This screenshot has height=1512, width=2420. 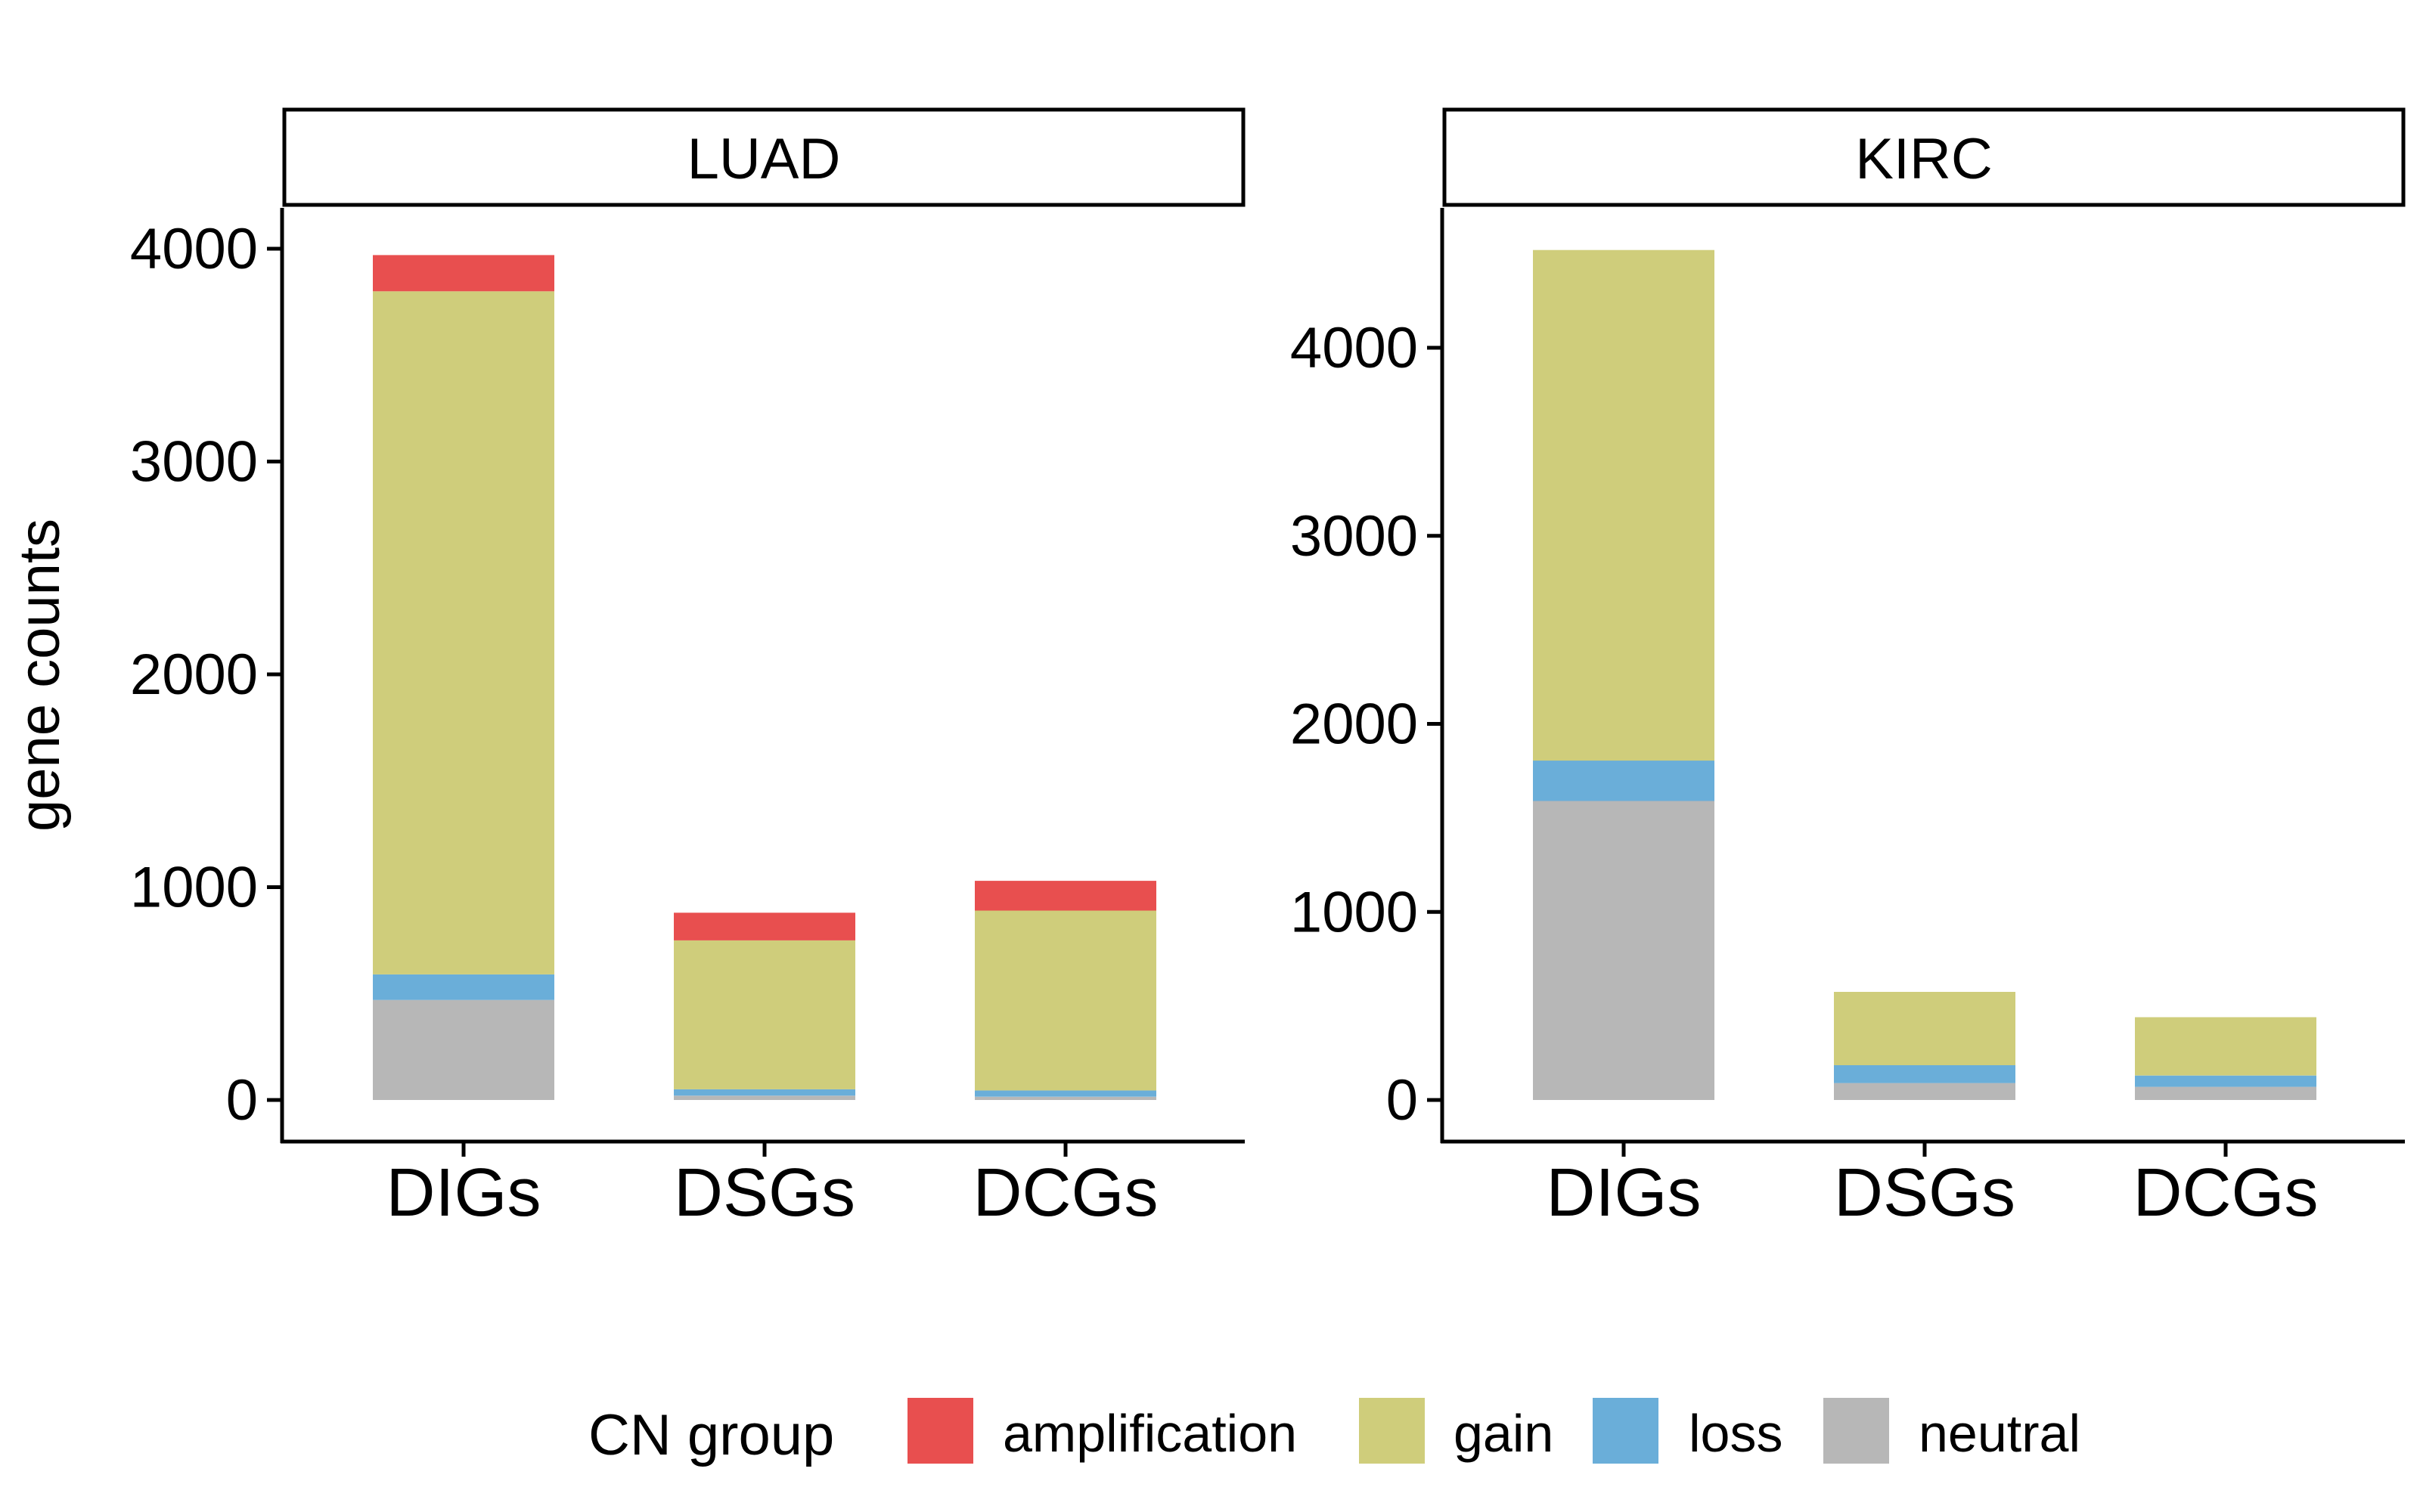 I want to click on panel-kirc-strip: KIRC, so click(x=1924, y=157).